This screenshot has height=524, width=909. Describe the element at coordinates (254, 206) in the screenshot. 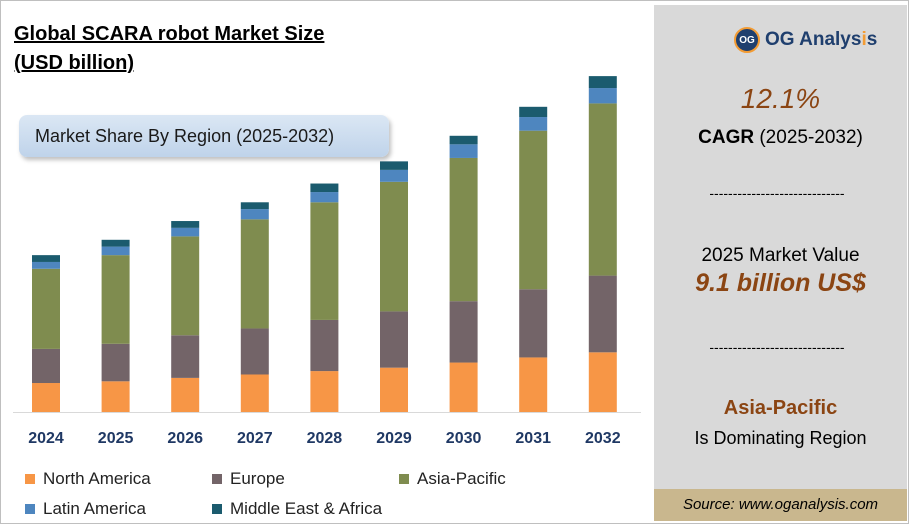

I see `bar-segment-middle-east-africa-2027` at that location.